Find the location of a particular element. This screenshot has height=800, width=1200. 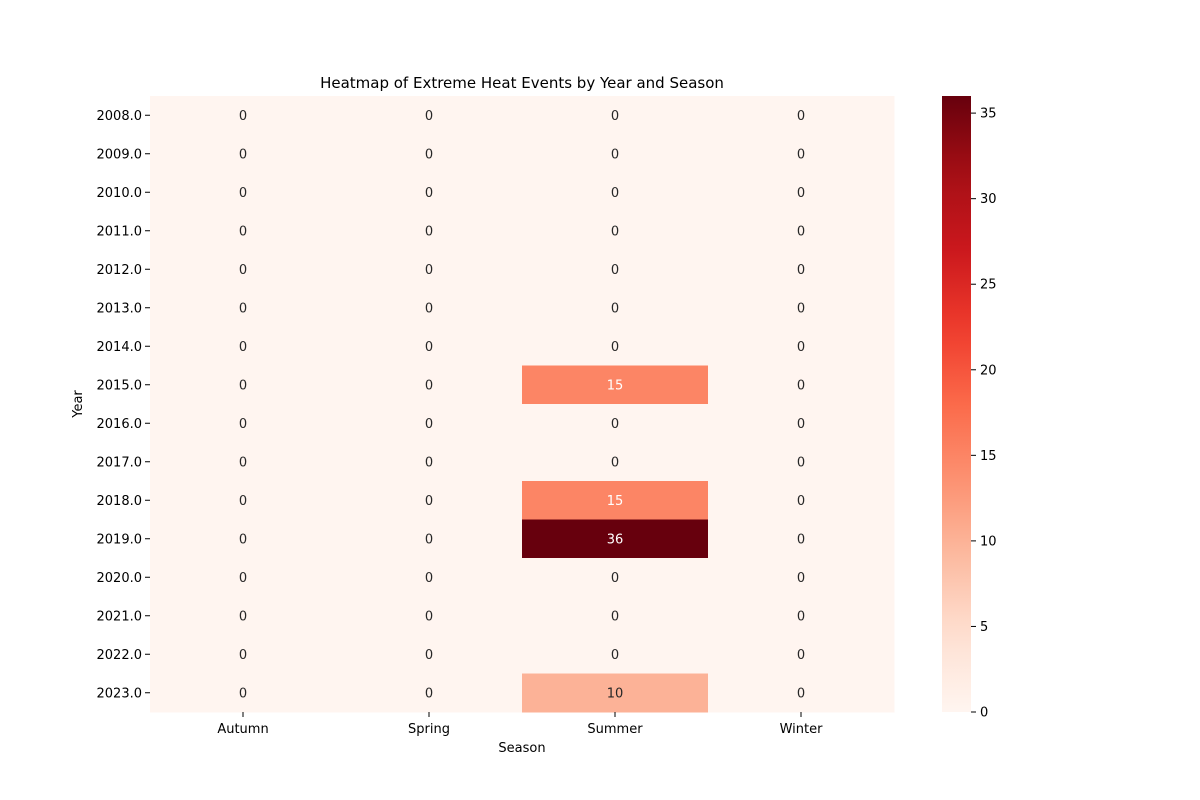

colorbar: 0 5 10 15 20 25 30 35 is located at coordinates (969, 408).